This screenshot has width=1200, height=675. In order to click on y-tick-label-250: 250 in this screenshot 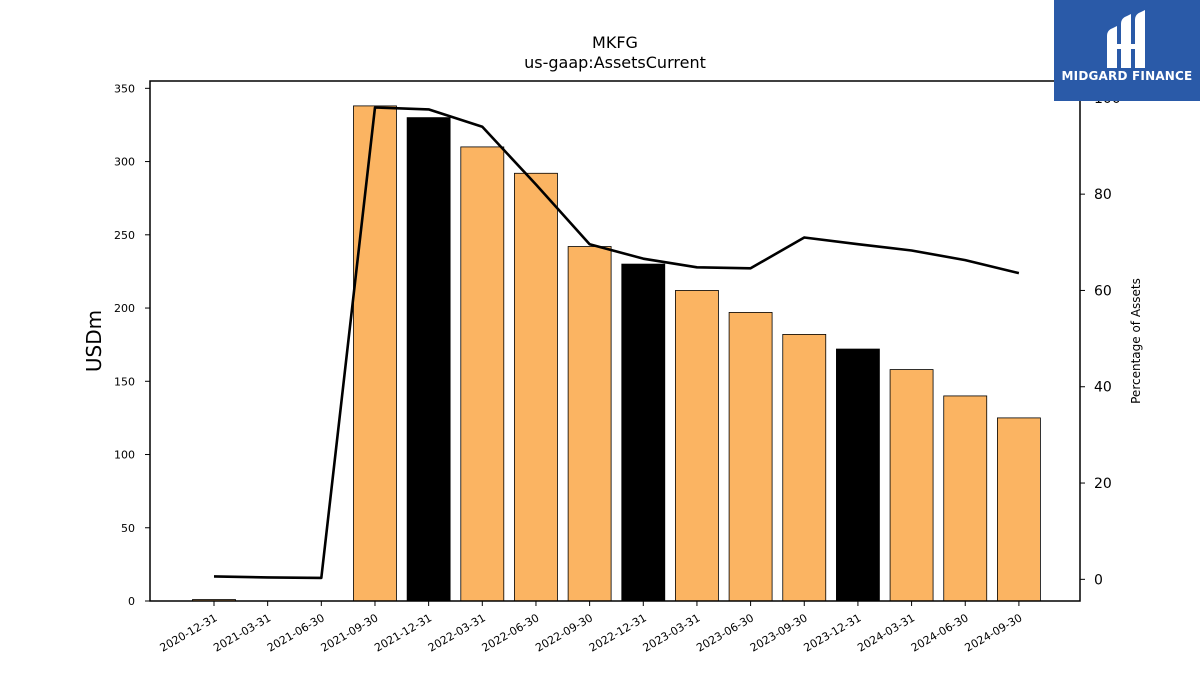, I will do `click(124, 235)`.